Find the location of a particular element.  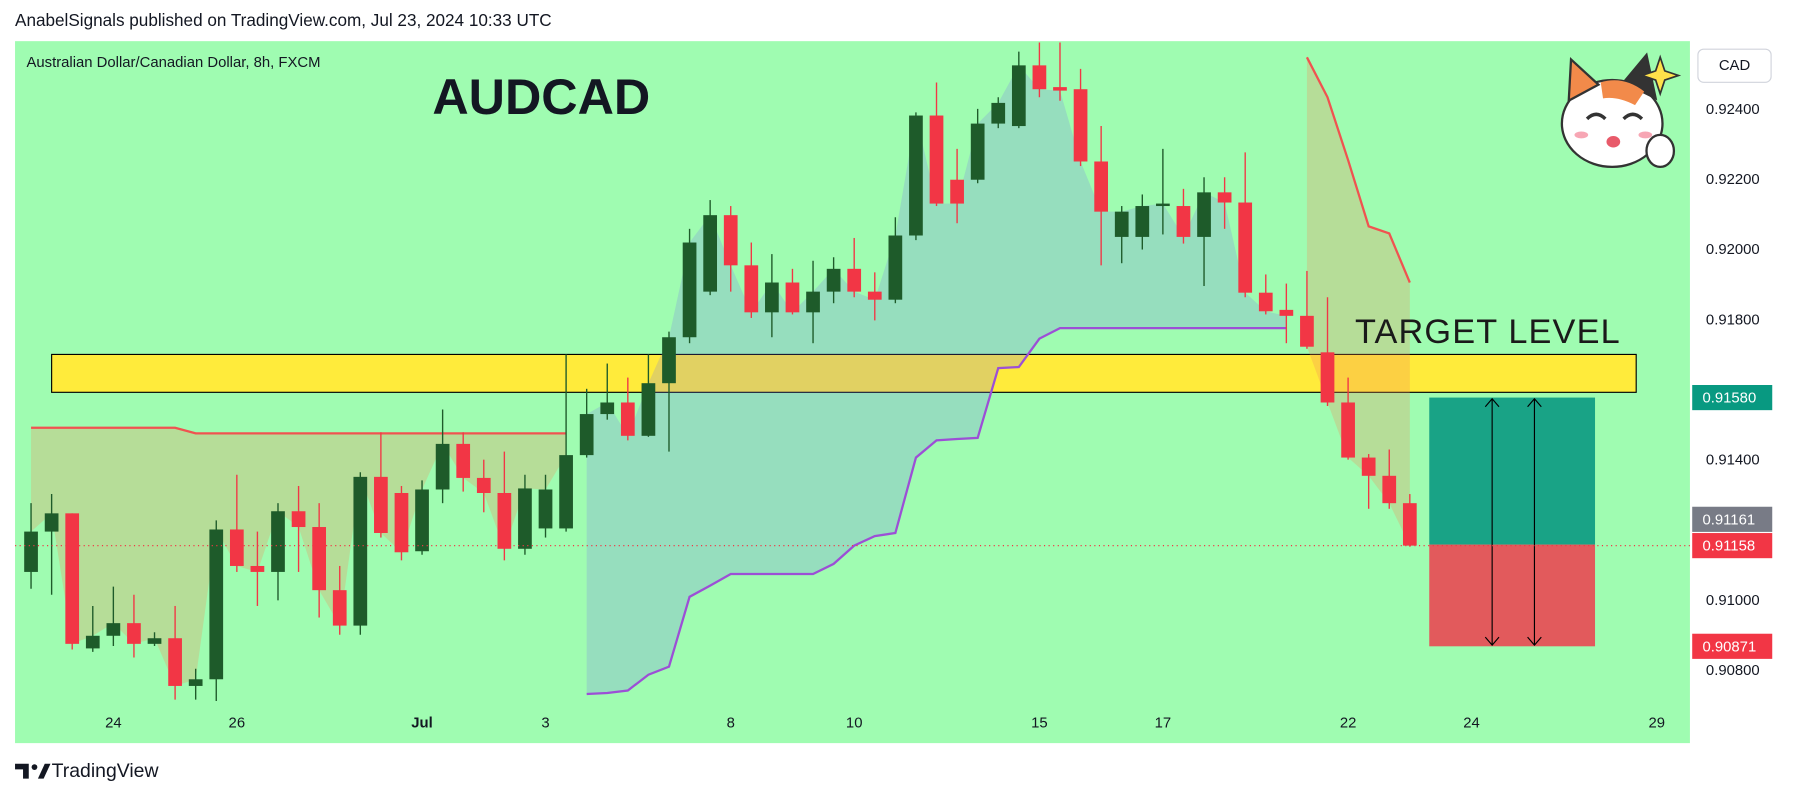

cat-sticker is located at coordinates (1621, 110).